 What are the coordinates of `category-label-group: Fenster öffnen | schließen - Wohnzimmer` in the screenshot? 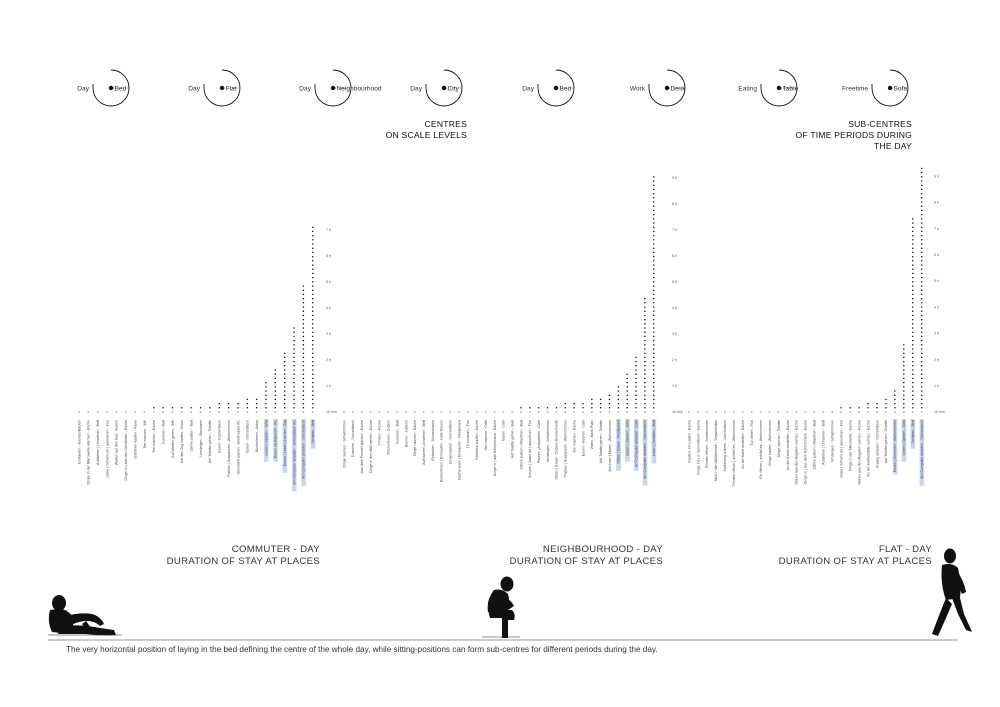 It's located at (734, 452).